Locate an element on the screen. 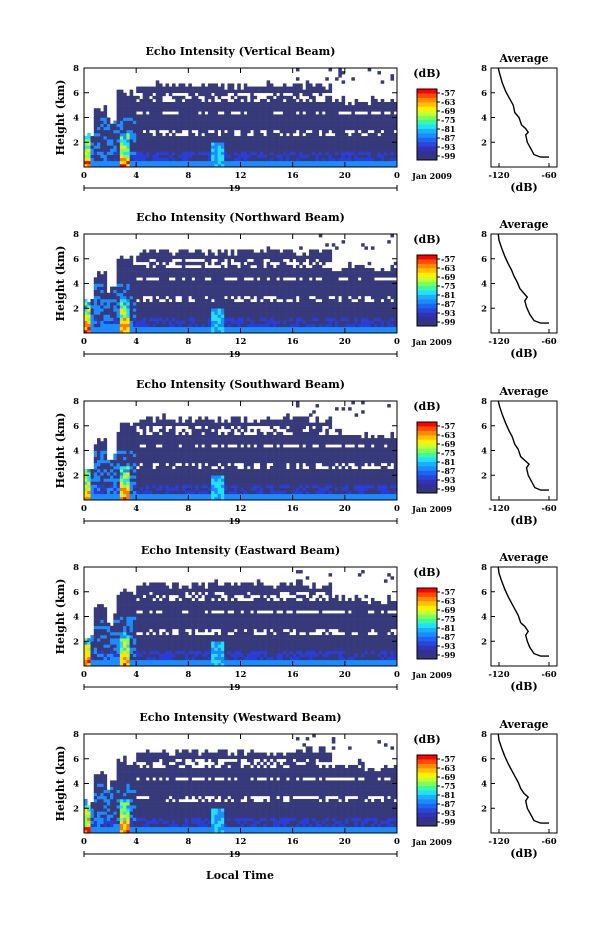 The height and width of the screenshot is (929, 612). x-tick-label: 8 is located at coordinates (188, 176).